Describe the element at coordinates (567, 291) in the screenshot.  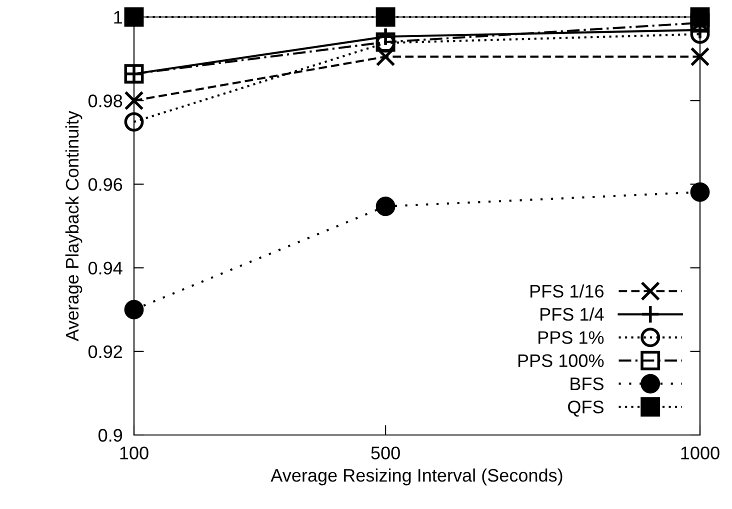
I see `legend-label: PFS 1/16` at that location.